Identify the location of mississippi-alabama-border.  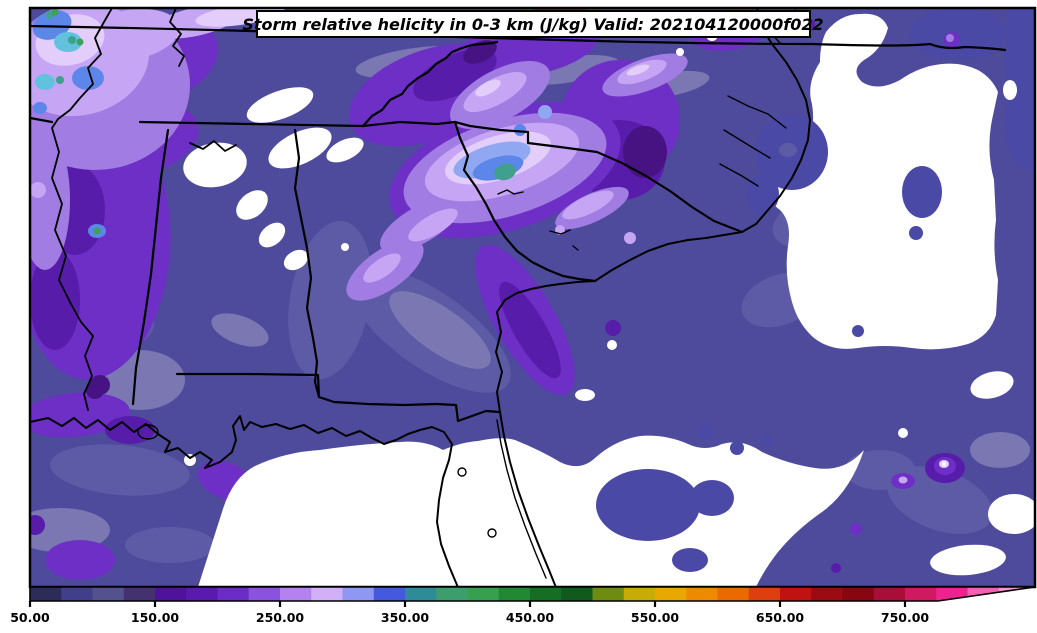
(150, 267).